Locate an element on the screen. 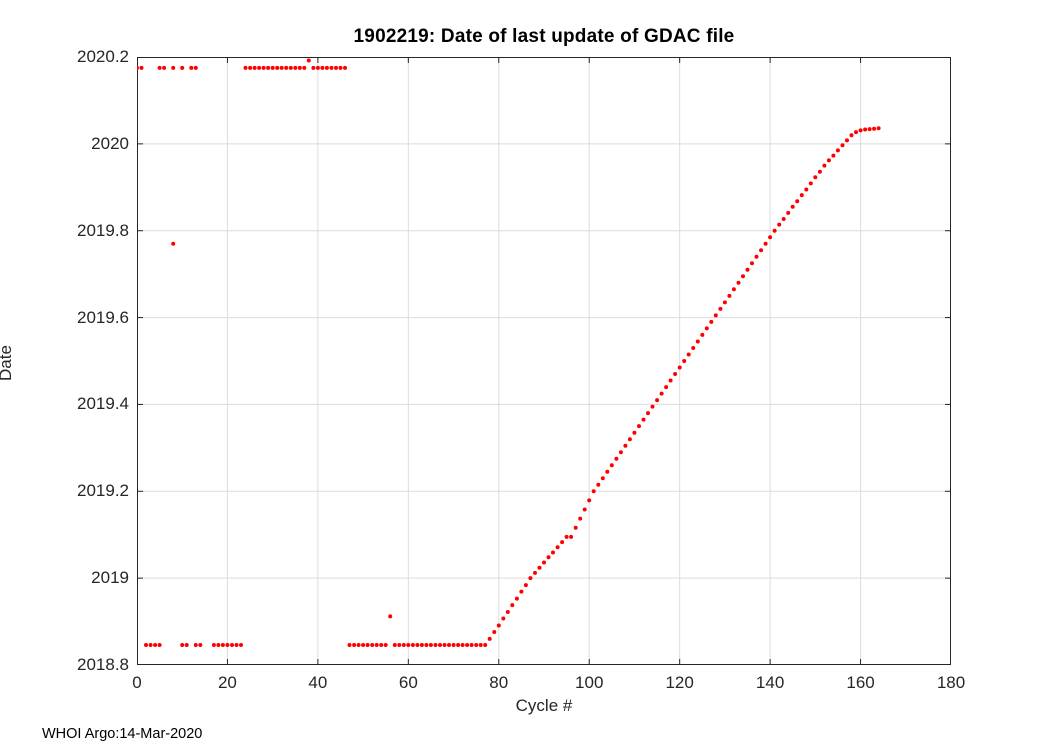 This screenshot has width=1050, height=750. x-tick-label: 140 is located at coordinates (770, 682).